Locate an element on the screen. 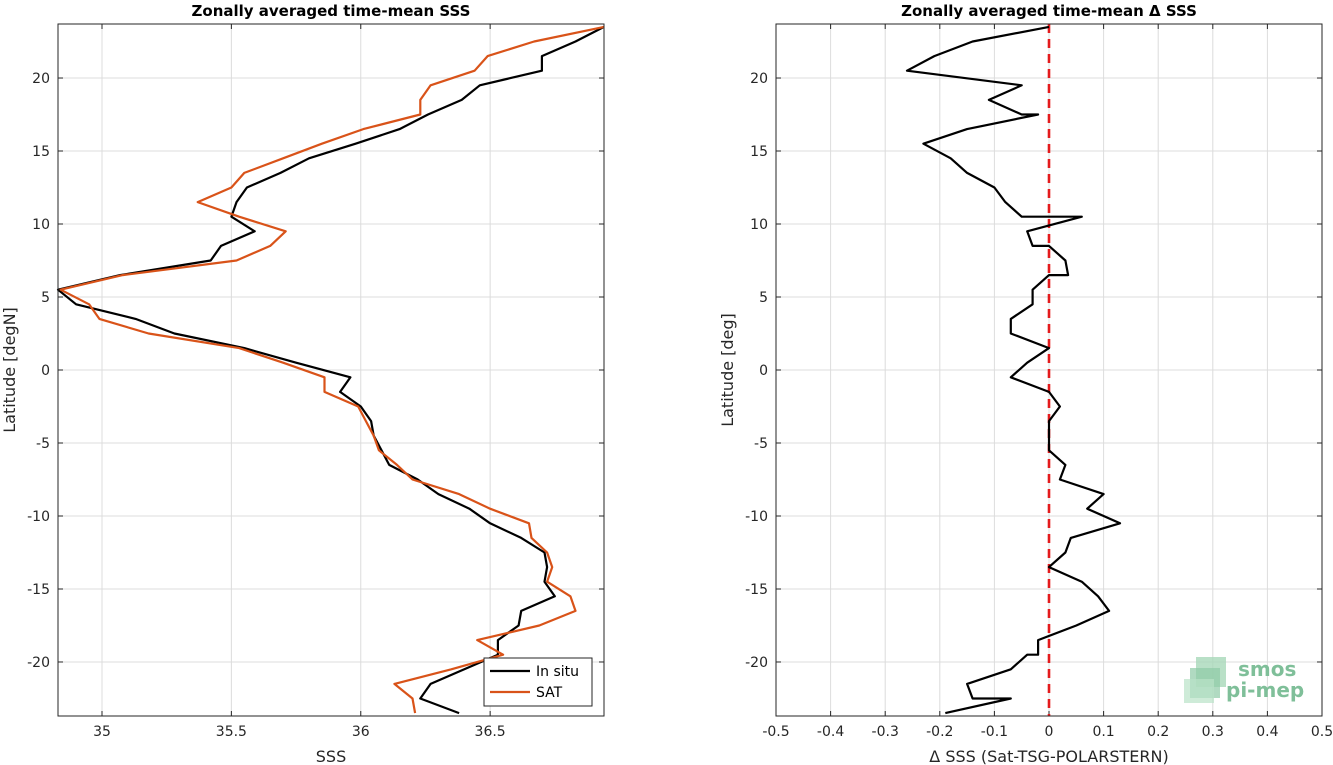 The width and height of the screenshot is (1333, 765). x-tick-label: 0.1 is located at coordinates (1103, 732).